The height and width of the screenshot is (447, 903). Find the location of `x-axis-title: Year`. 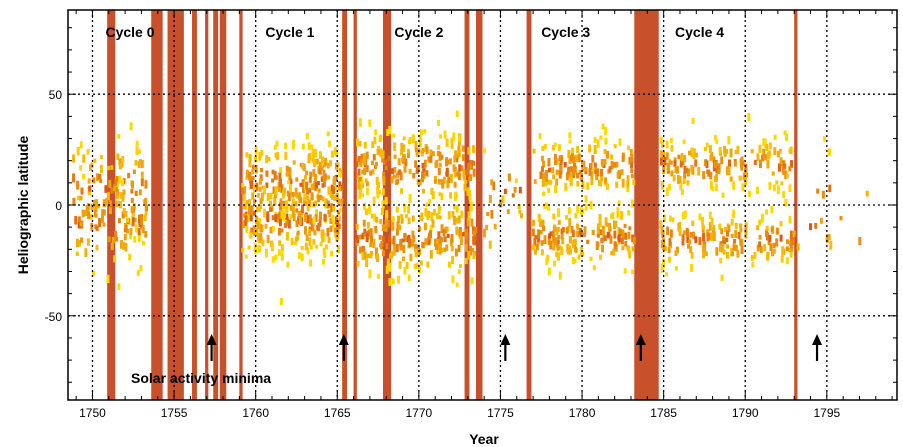

x-axis-title: Year is located at coordinates (484, 439).